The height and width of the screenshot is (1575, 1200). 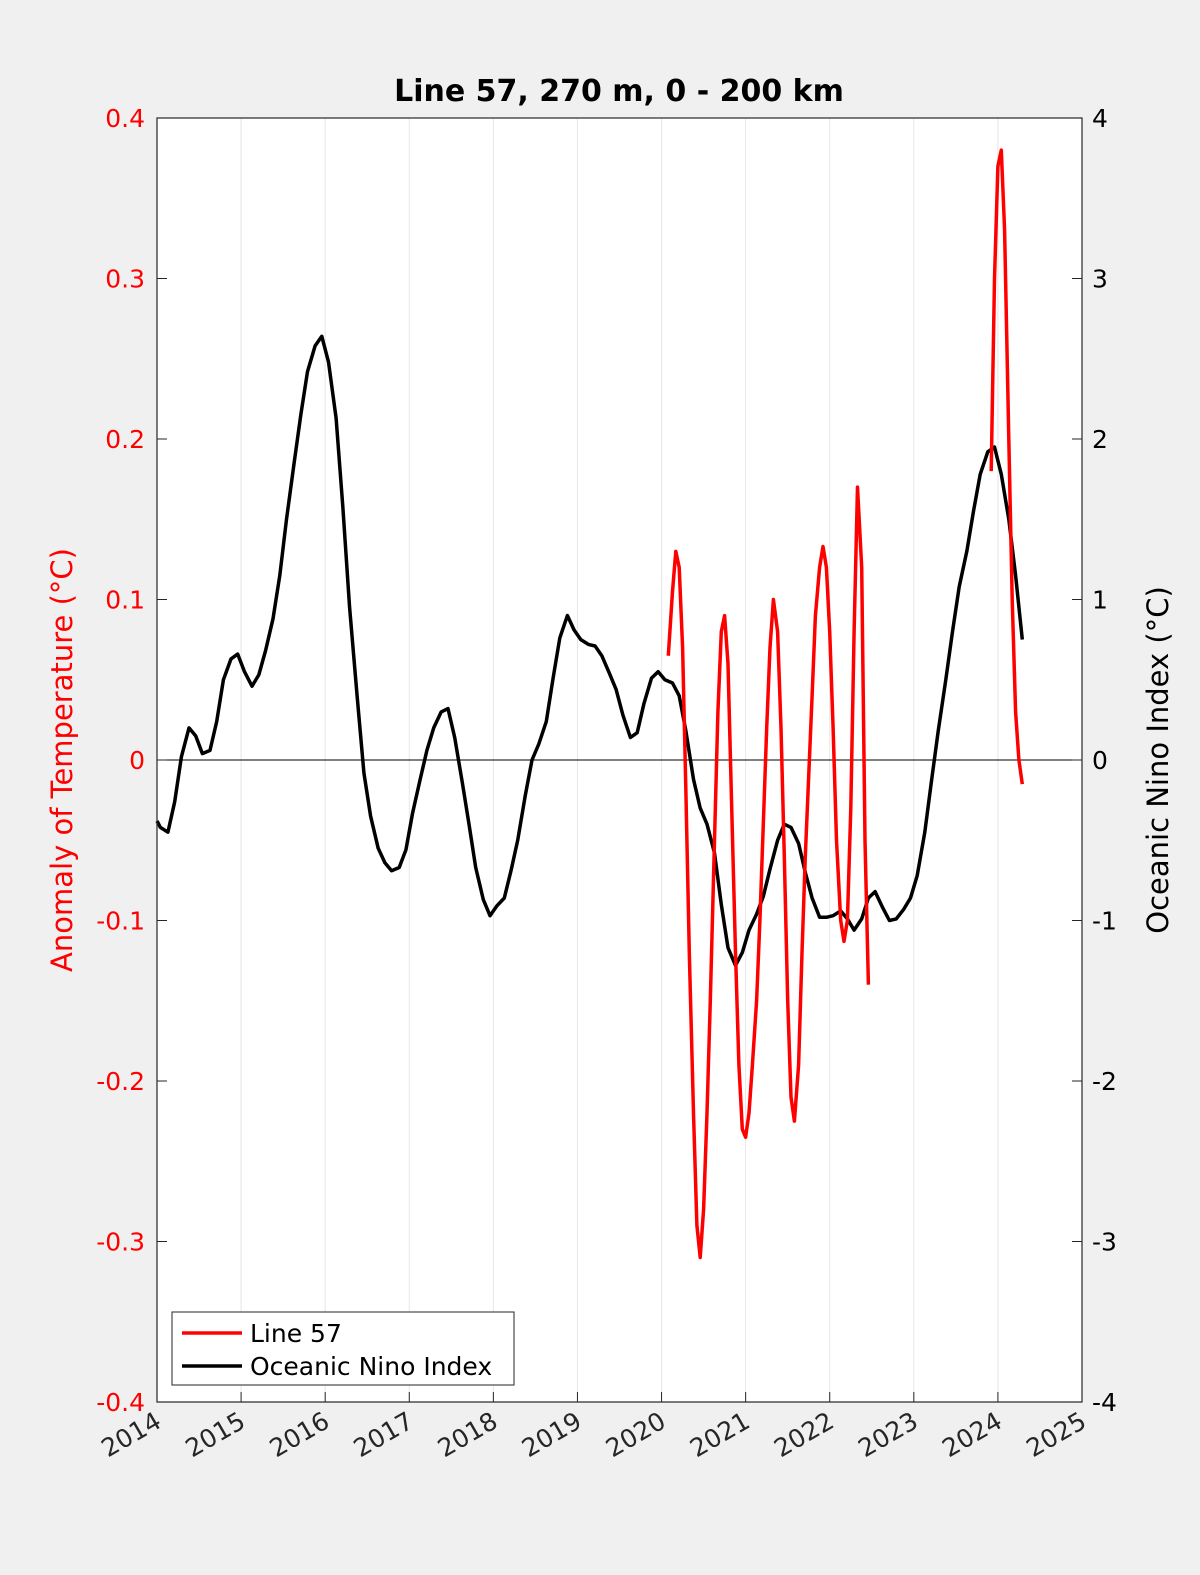 What do you see at coordinates (1104, 1242) in the screenshot?
I see `y-tick-label-right: -3` at bounding box center [1104, 1242].